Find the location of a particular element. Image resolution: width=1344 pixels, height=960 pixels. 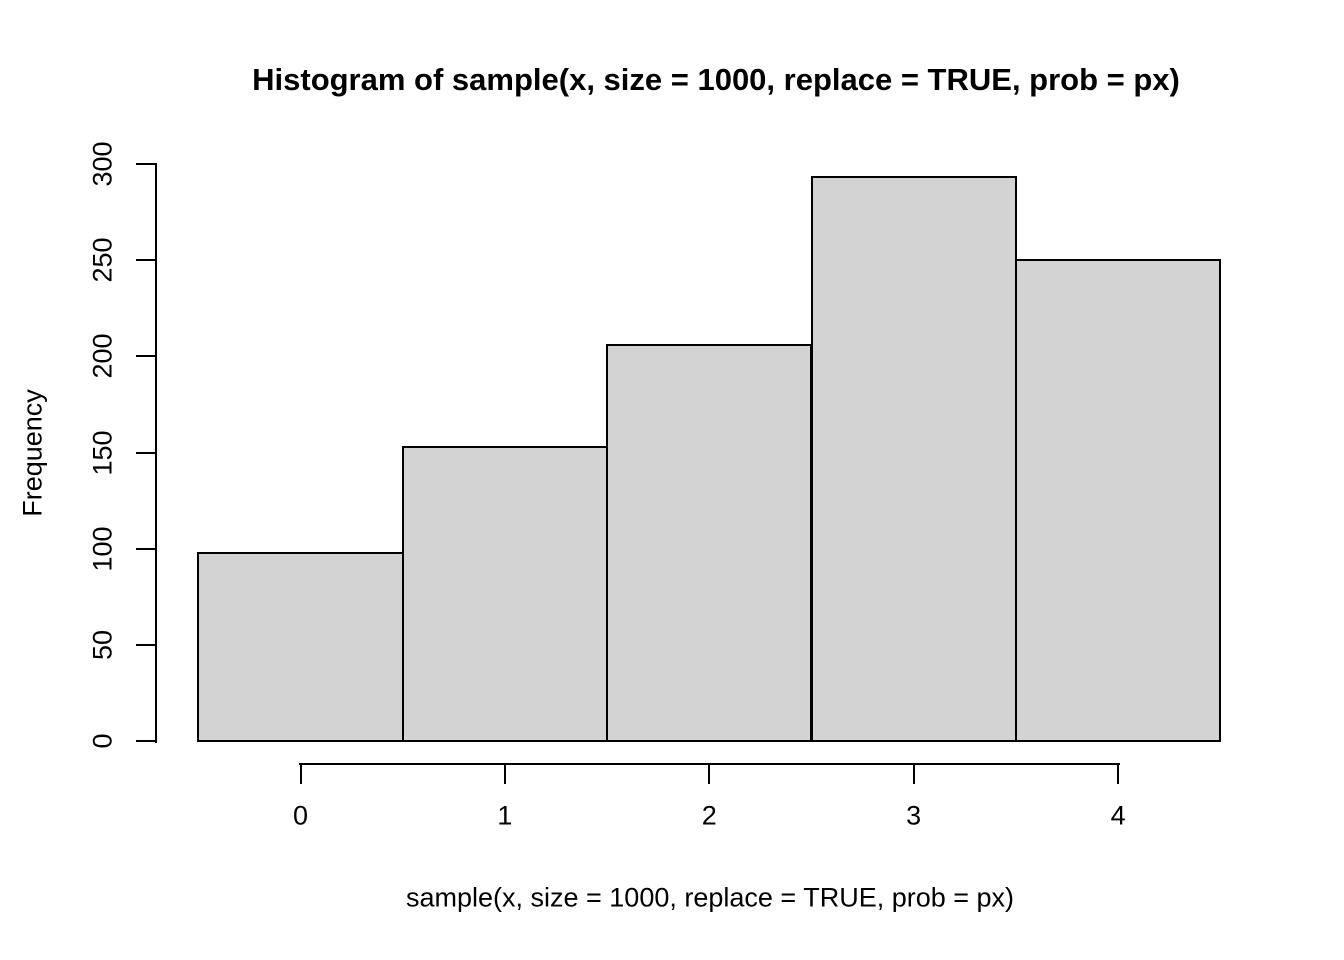

y-tick-label-100: 100 is located at coordinates (102, 549).